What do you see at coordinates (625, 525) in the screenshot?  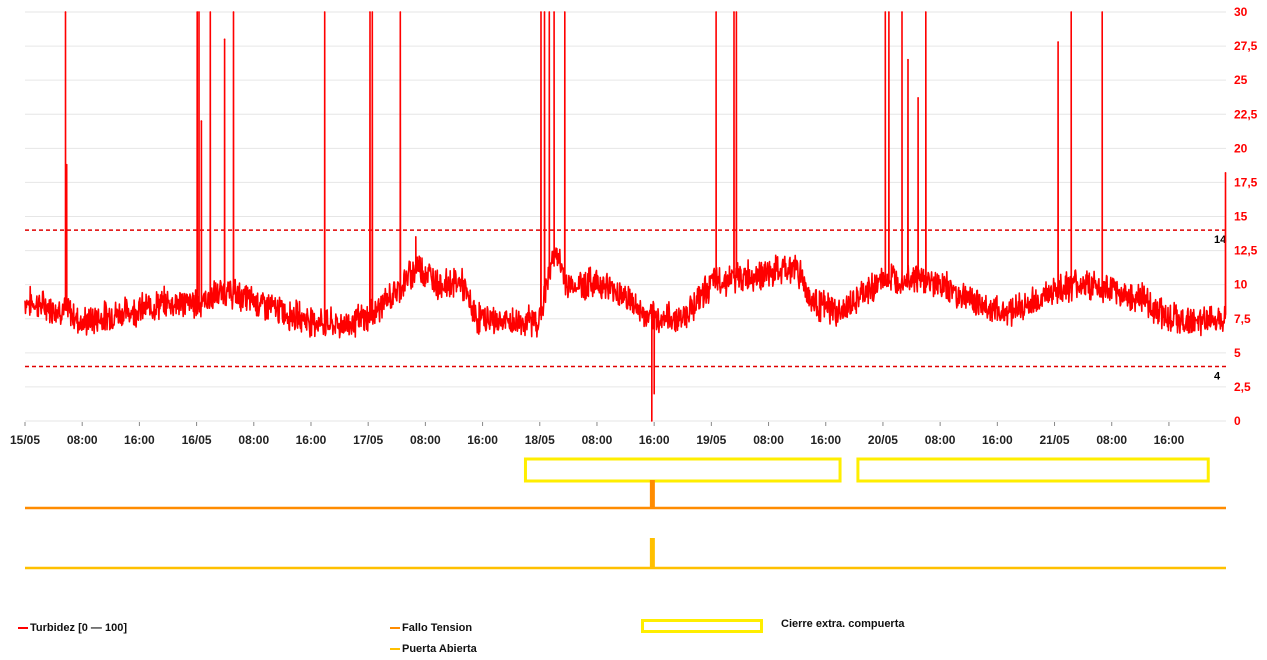 I see `event-tracks` at bounding box center [625, 525].